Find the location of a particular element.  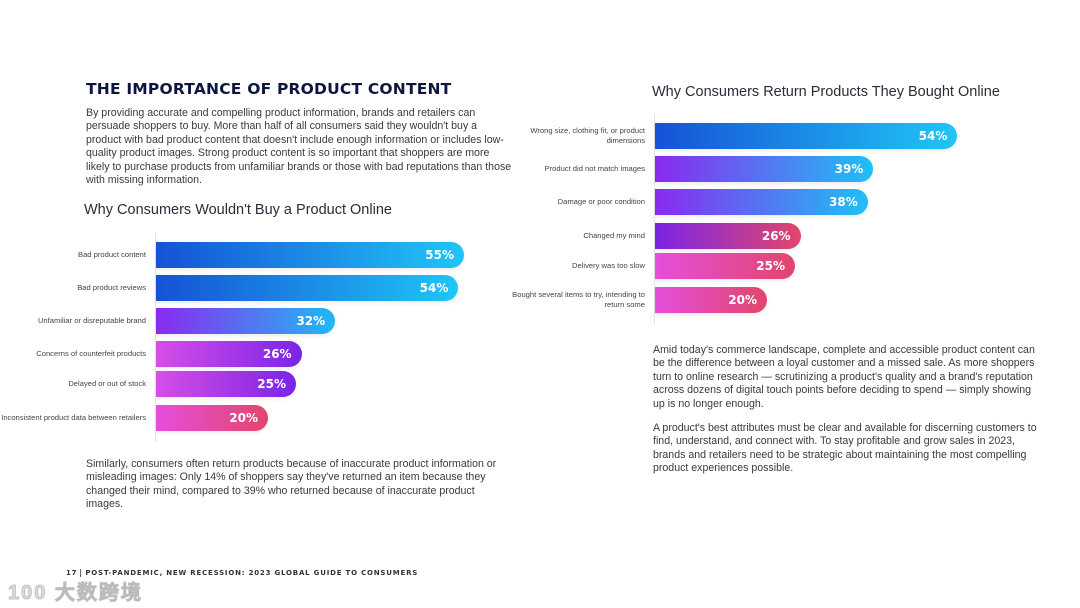

data-label: 55% is located at coordinates (439, 255).